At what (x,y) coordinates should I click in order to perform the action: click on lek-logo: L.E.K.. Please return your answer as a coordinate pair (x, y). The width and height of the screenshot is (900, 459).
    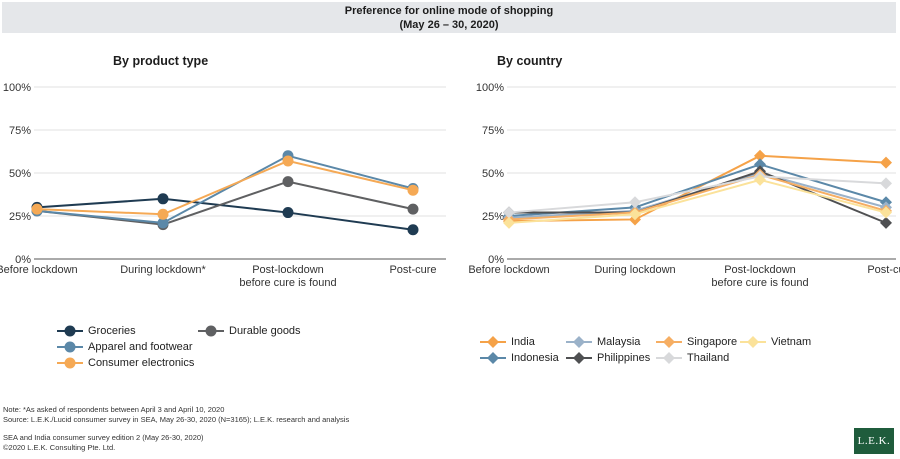
    Looking at the image, I should click on (874, 441).